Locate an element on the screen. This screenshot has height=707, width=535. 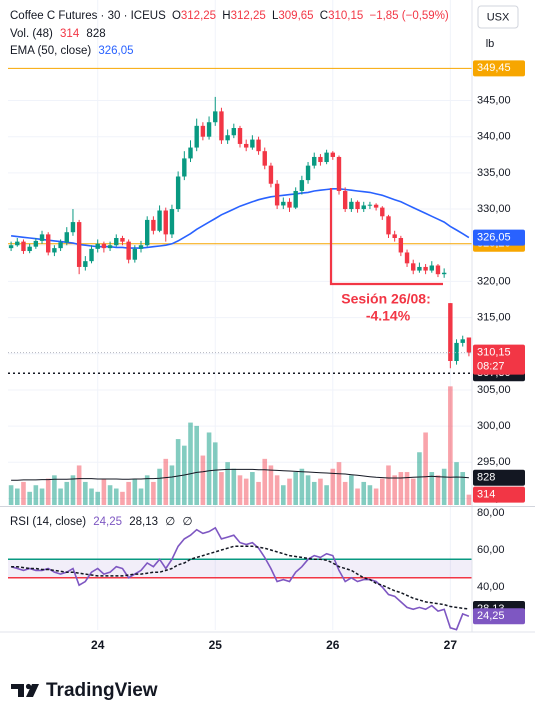
x-tick-label: 27 is located at coordinates (451, 645).